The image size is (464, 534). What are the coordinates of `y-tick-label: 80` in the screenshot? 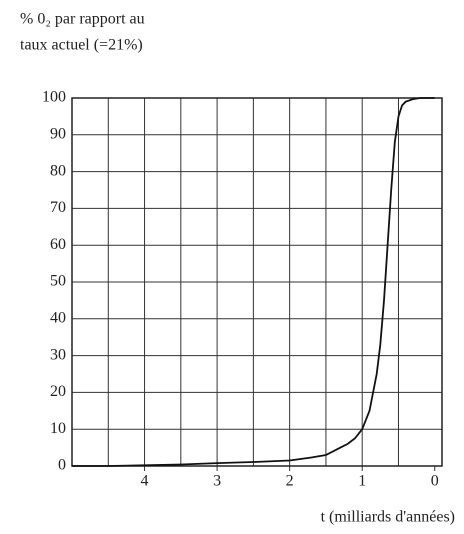 It's located at (58, 170).